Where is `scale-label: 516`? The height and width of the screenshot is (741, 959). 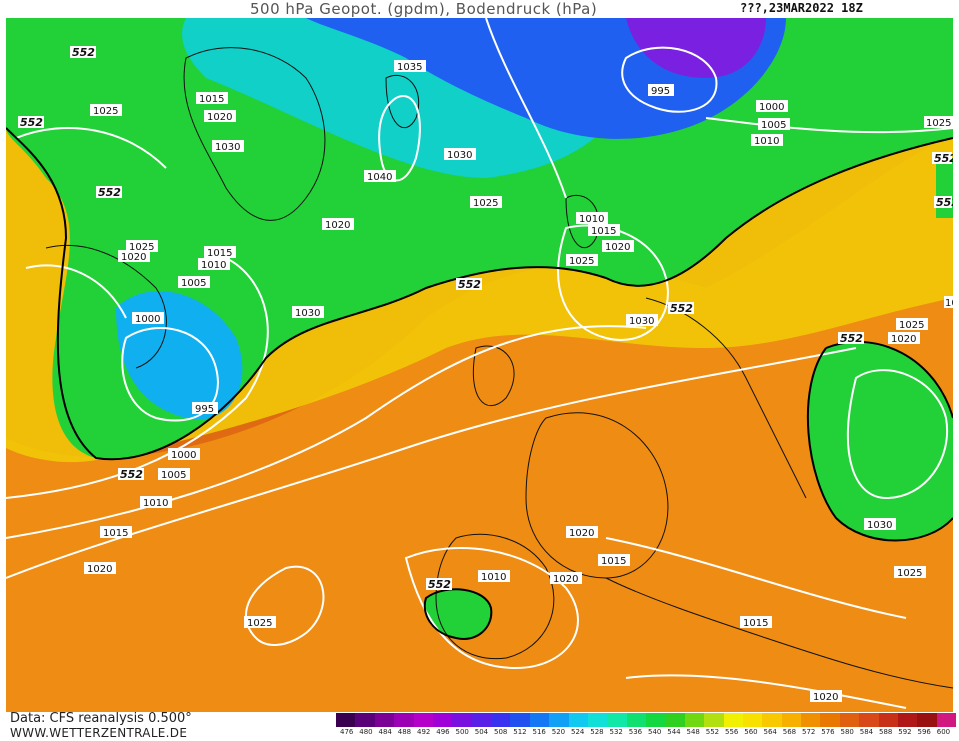
scale-label: 516 is located at coordinates (539, 732).